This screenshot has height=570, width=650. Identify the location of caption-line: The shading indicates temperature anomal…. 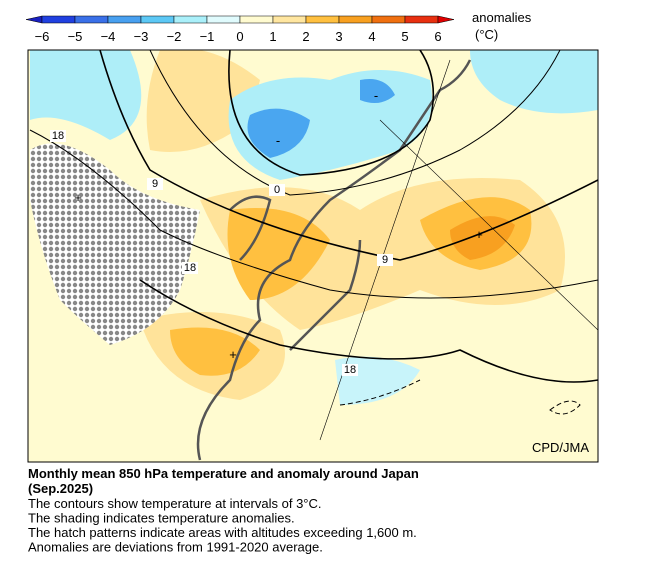
(161, 518).